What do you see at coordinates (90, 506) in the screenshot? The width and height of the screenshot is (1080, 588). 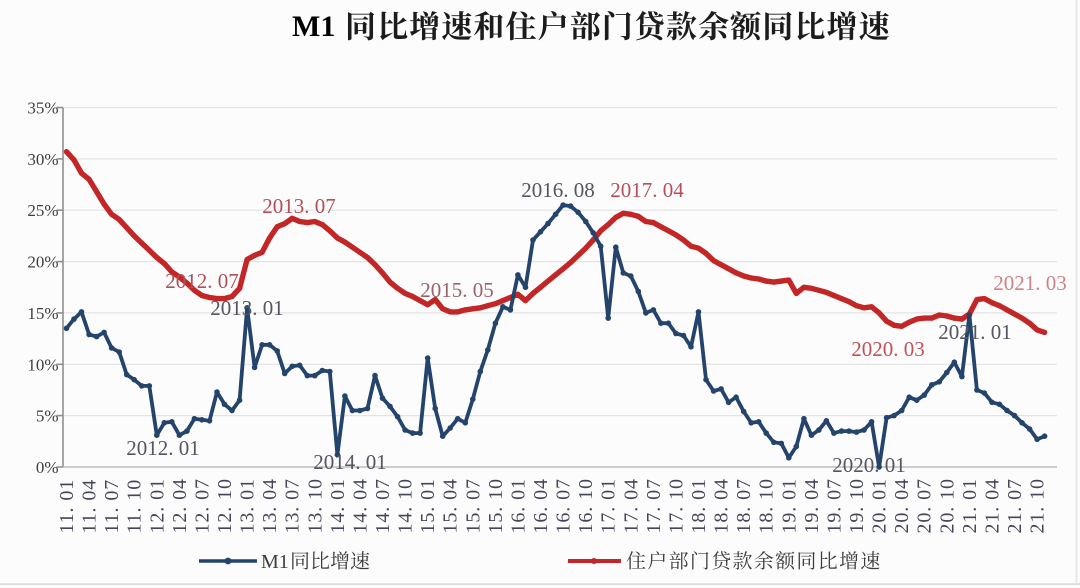 I see `svg-text: 11. 04` at bounding box center [90, 506].